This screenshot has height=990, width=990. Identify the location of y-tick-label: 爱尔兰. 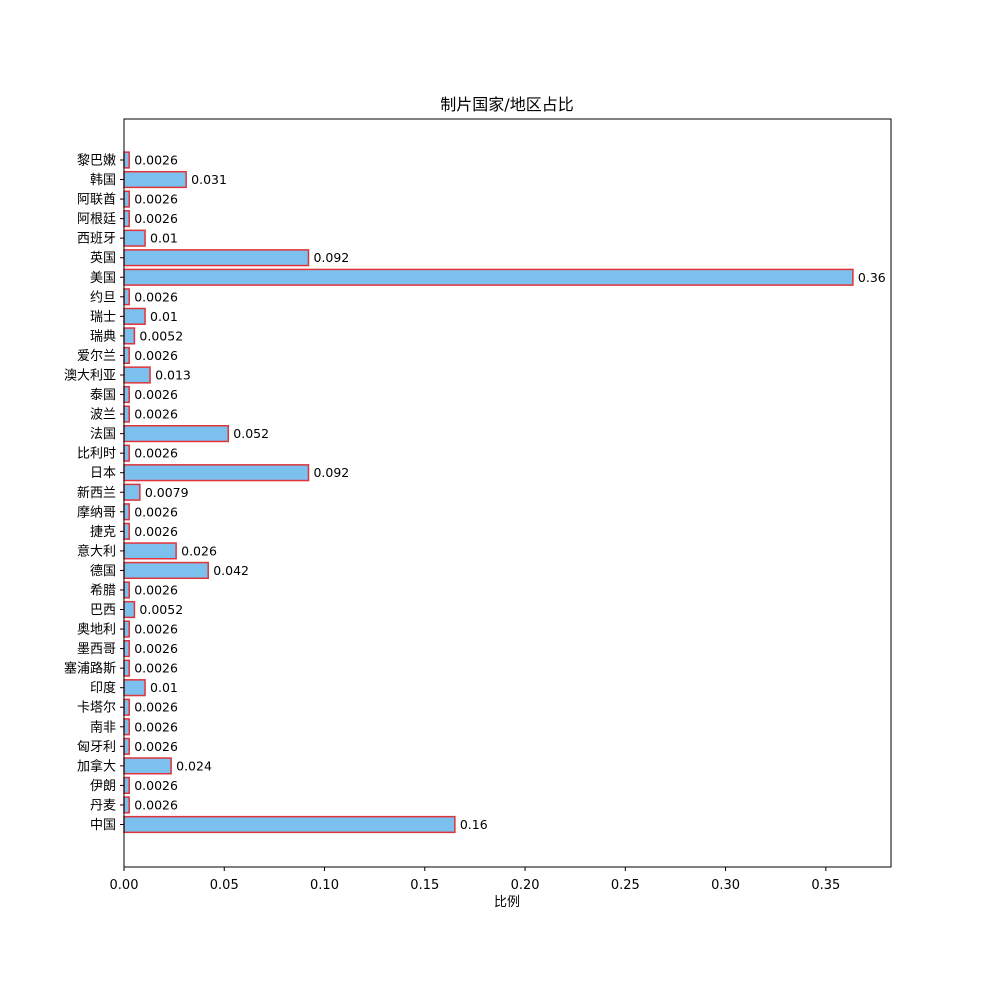
(96, 356).